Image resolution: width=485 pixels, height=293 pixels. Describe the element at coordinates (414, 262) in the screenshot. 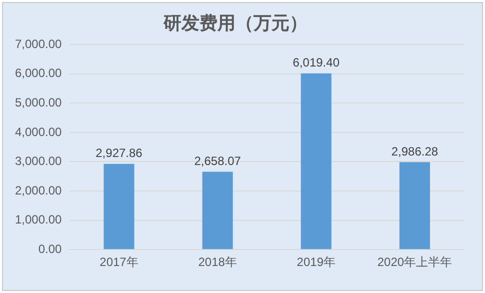

I see `x-tick-label: 2020年上半年` at that location.